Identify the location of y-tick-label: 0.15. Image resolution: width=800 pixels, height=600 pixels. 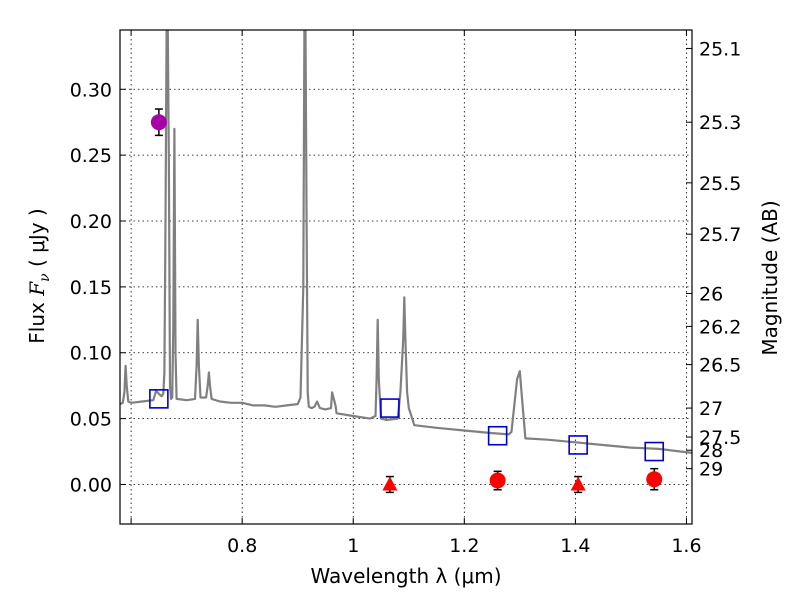
(91, 288).